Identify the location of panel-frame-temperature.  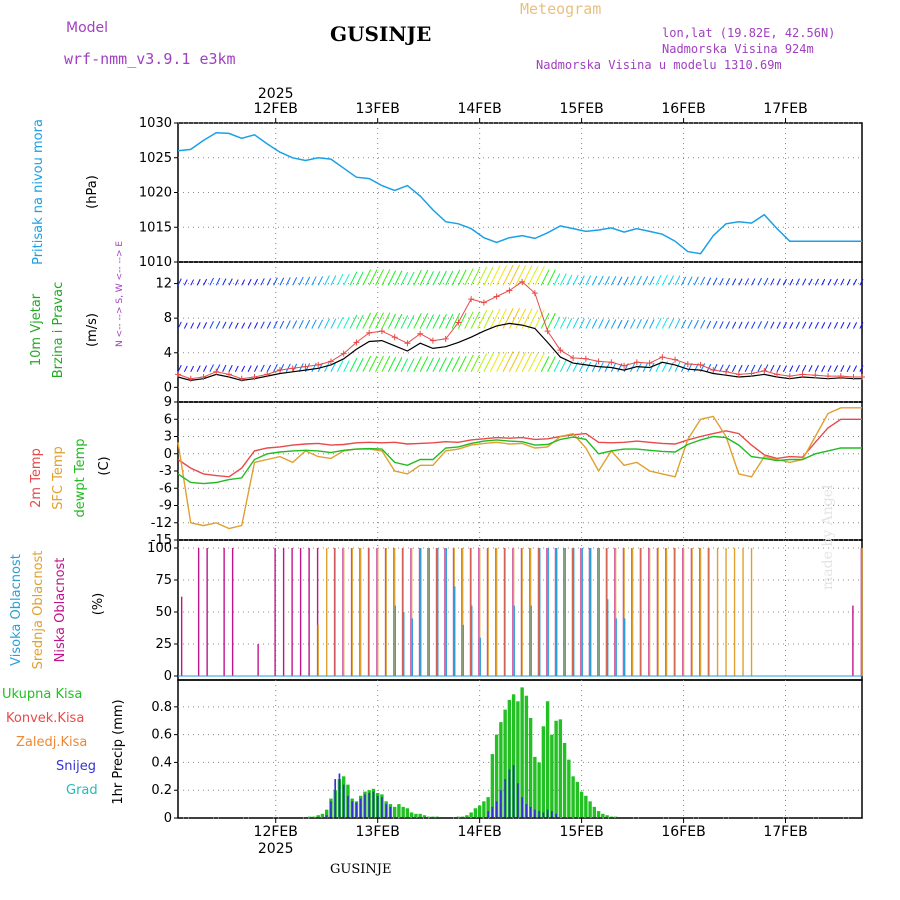
(520, 471).